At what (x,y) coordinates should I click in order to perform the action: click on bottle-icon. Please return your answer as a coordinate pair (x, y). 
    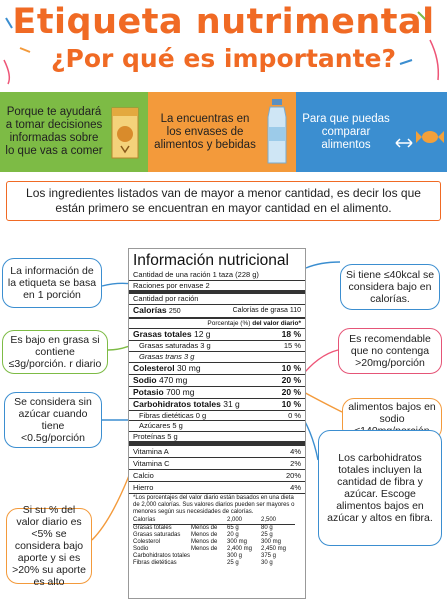
    Looking at the image, I should click on (277, 131).